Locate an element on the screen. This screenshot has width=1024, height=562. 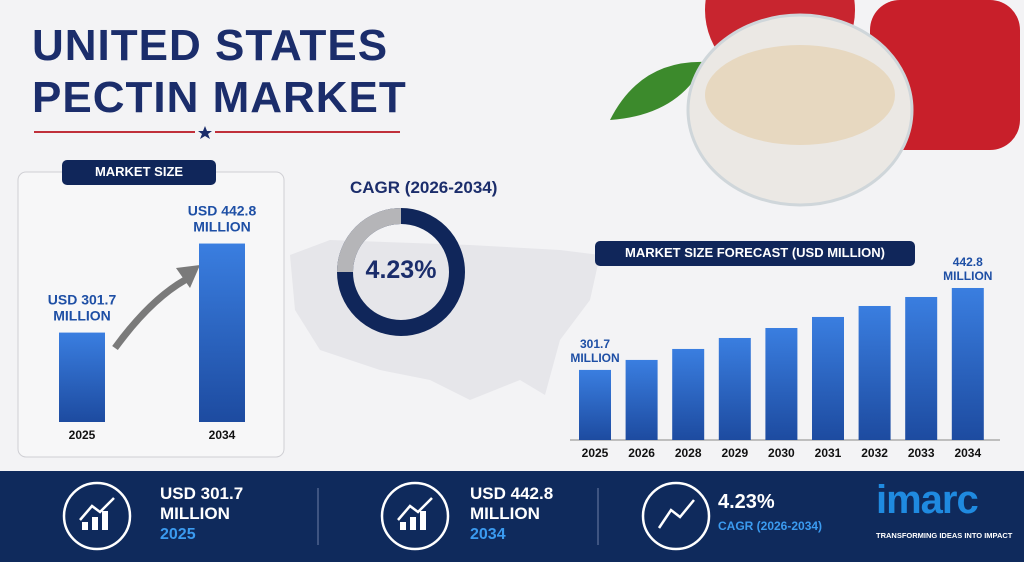
x-tick-label: 2032 is located at coordinates (874, 453).